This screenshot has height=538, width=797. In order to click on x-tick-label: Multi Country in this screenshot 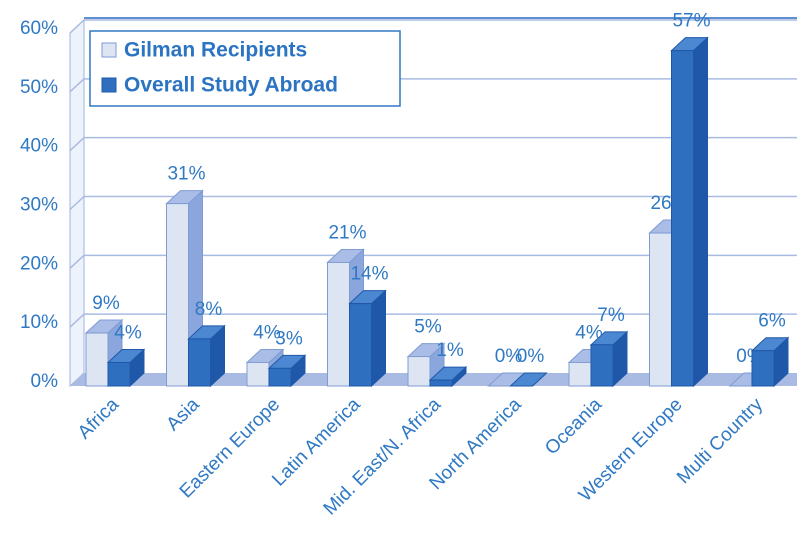, I will do `click(720, 441)`.